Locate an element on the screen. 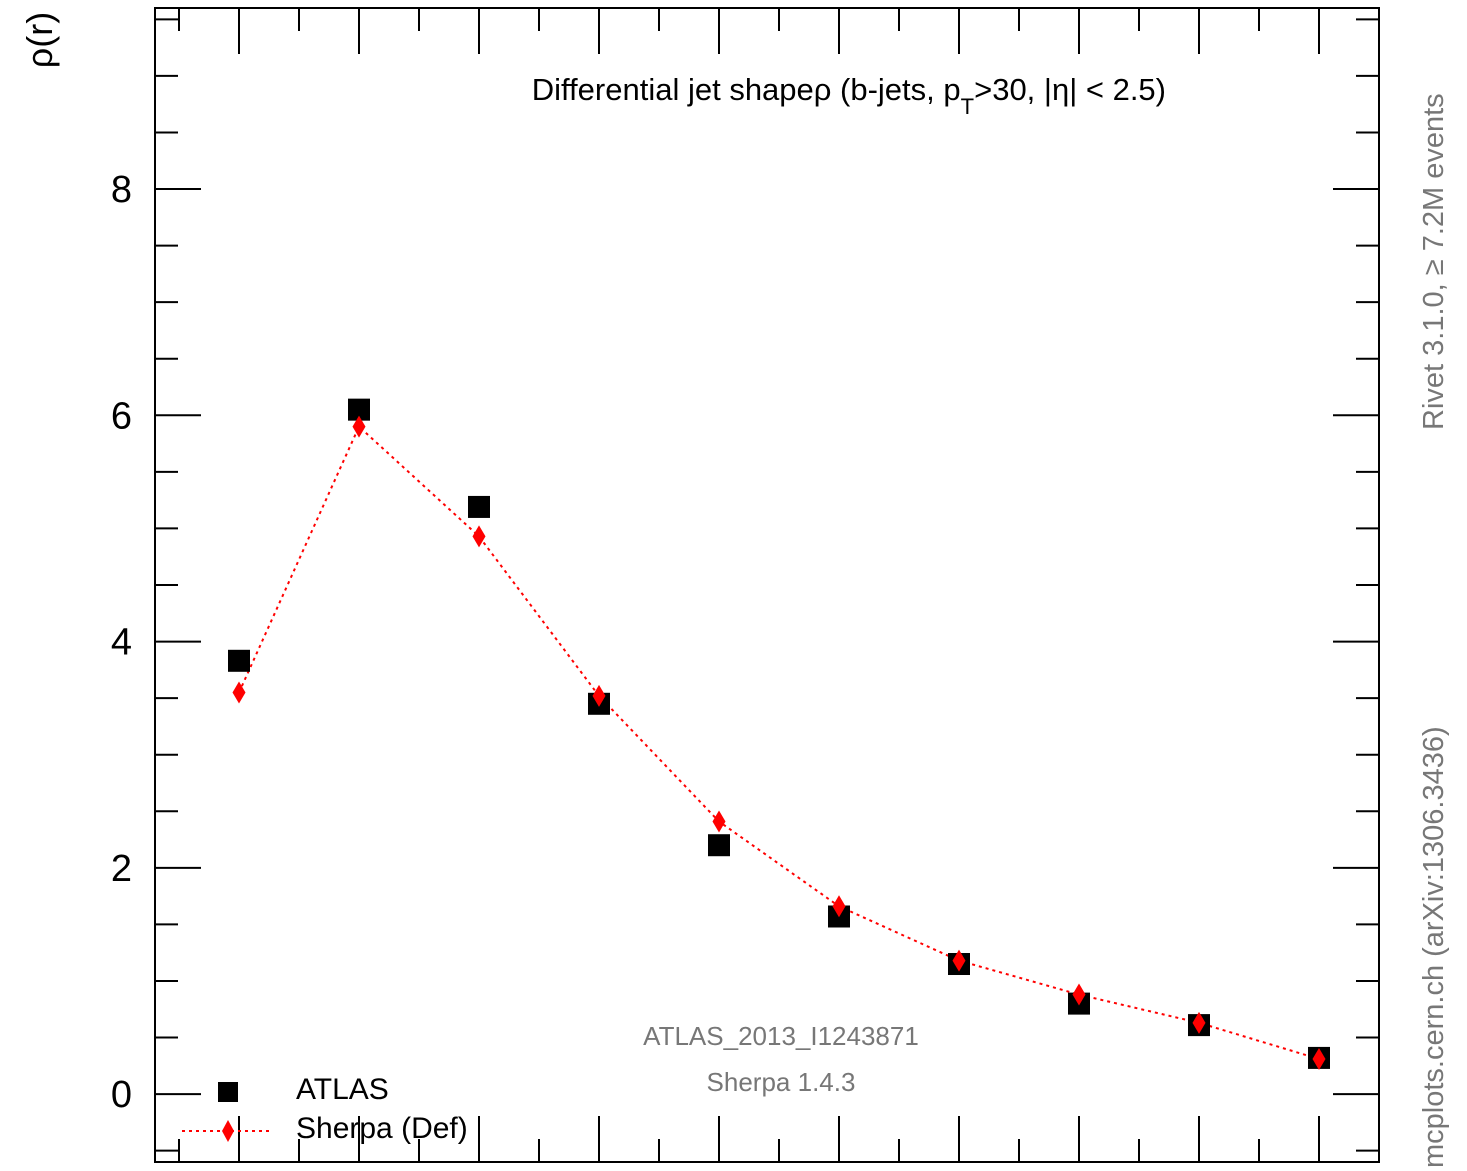 The image size is (1467, 1171). generator-label: Sherpa 1.4.3 is located at coordinates (781, 1082).